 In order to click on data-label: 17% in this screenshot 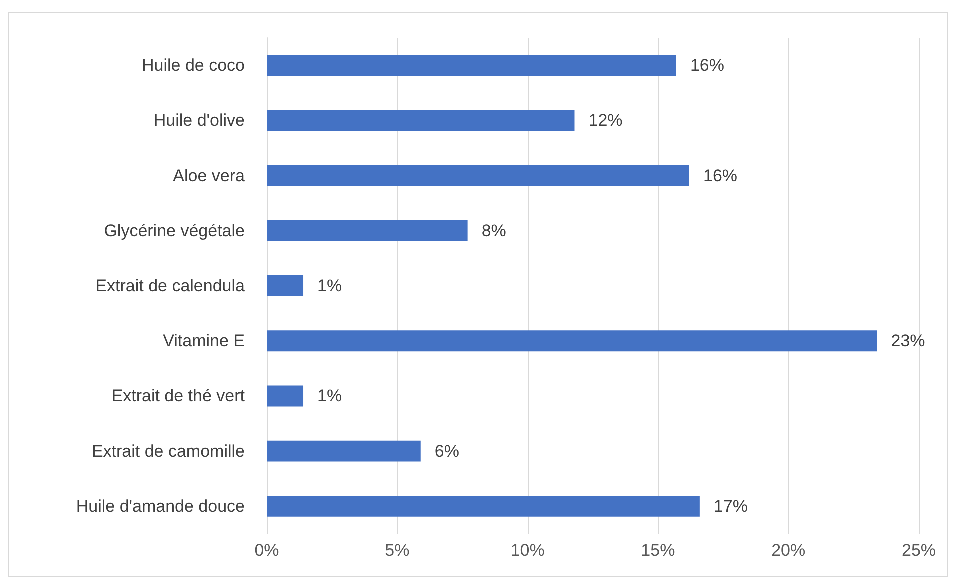, I will do `click(731, 506)`.